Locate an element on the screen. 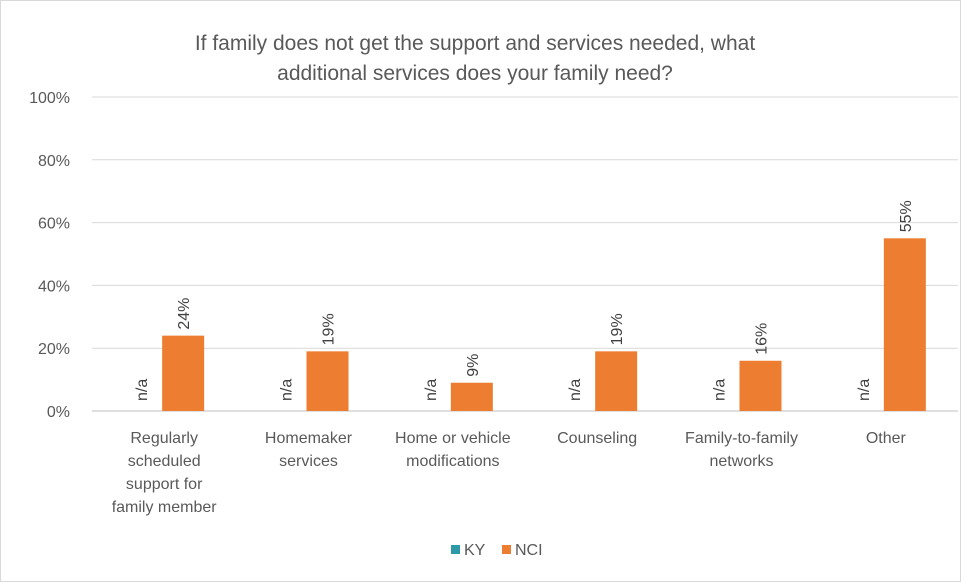  category-label: networks is located at coordinates (741, 461).